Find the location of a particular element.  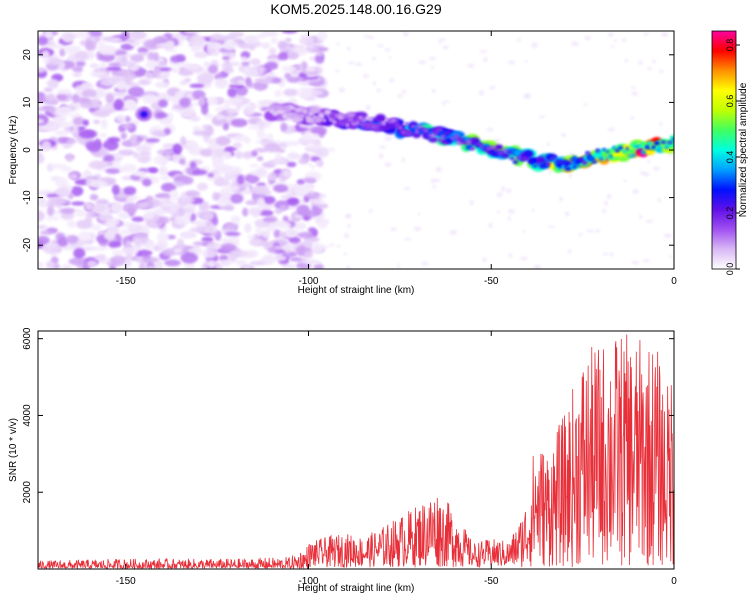

y-tick-label: -10 is located at coordinates (27, 197).